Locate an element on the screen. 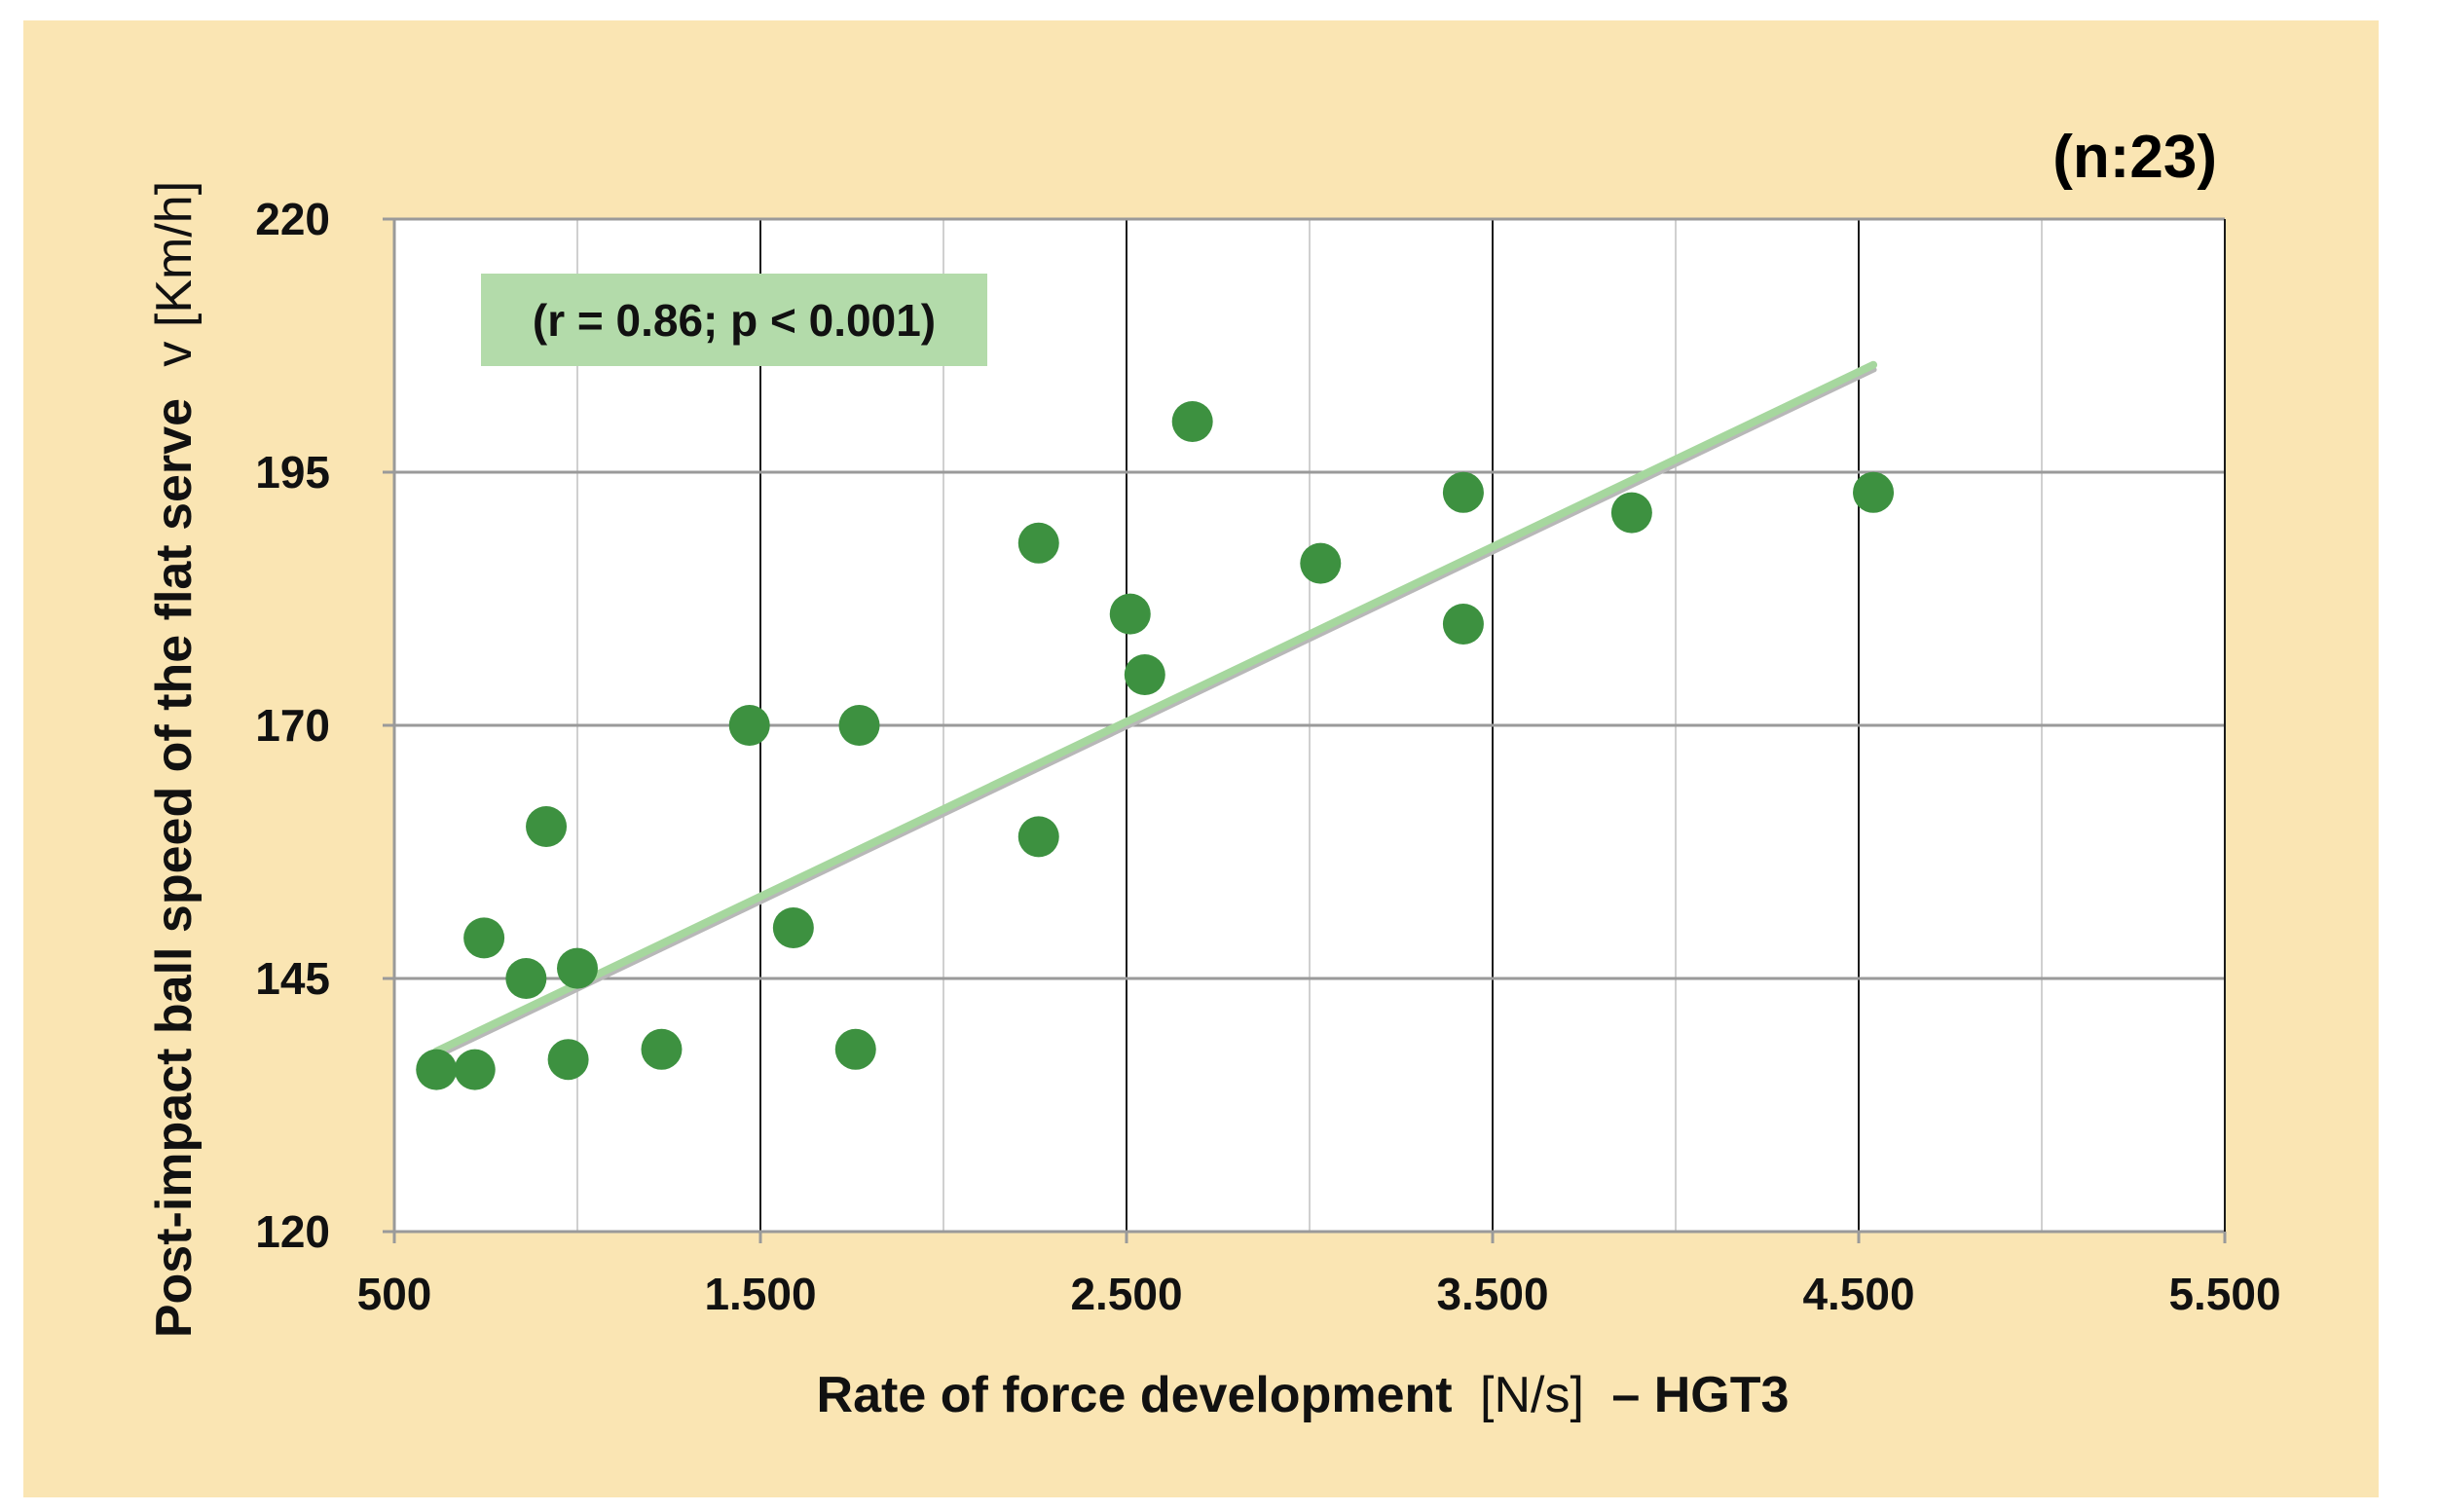 Image resolution: width=2439 pixels, height=1512 pixels. y-tick-label: 195 is located at coordinates (292, 472).